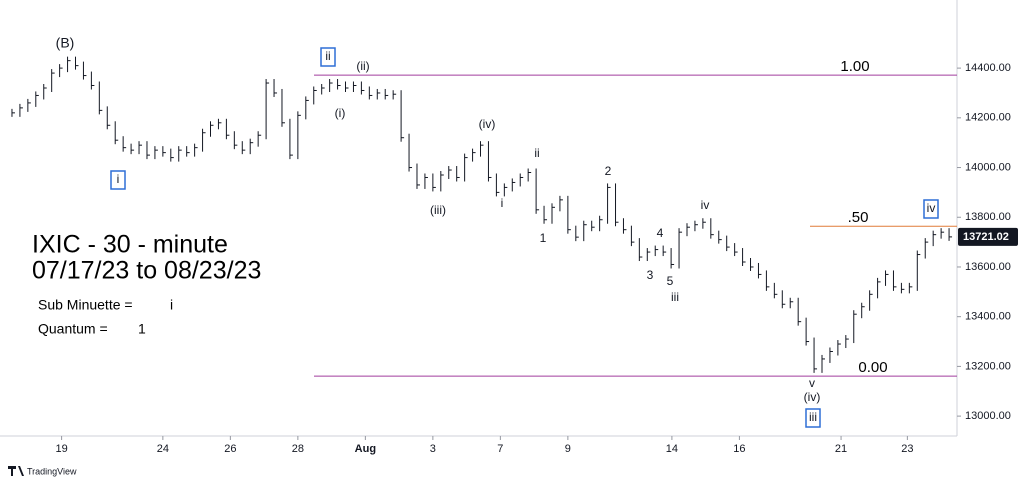 The image size is (1023, 484). I want to click on fib-label: 0.00, so click(872, 367).